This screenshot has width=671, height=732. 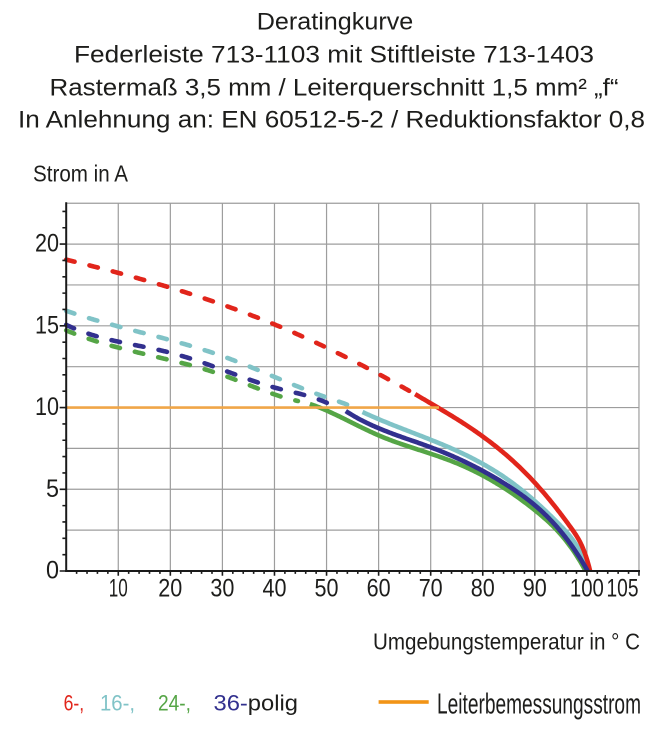 What do you see at coordinates (47, 325) in the screenshot?
I see `svg-text: 15` at bounding box center [47, 325].